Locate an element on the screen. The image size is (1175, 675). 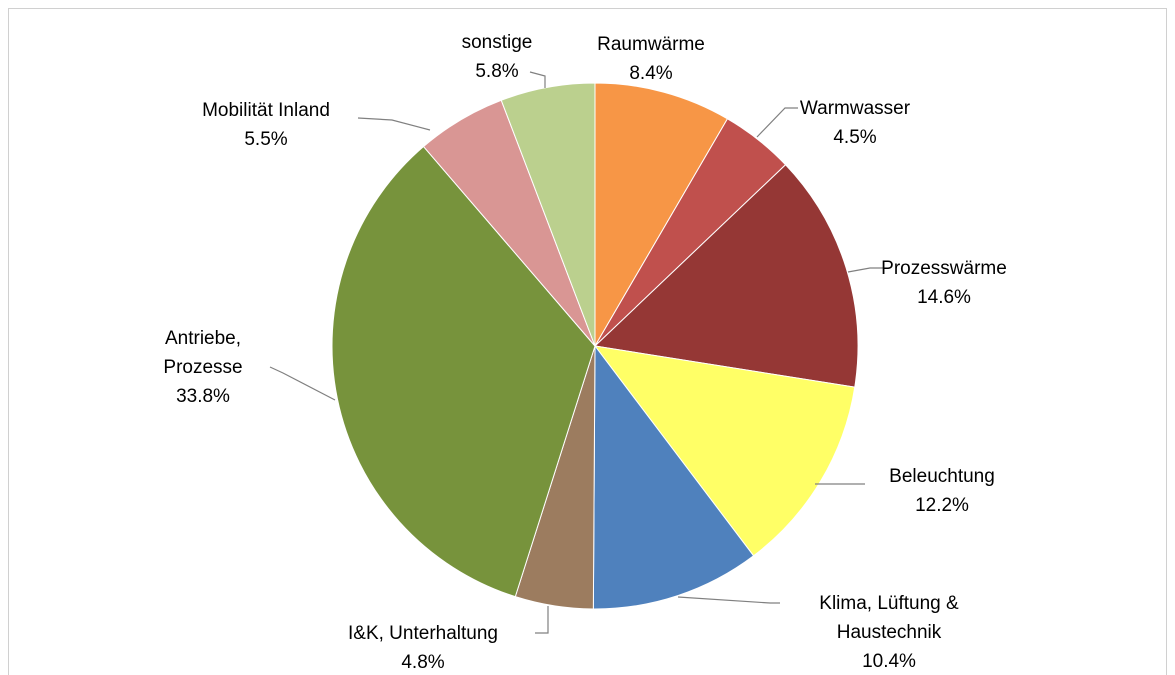
value-label: 4.5% is located at coordinates (855, 137).